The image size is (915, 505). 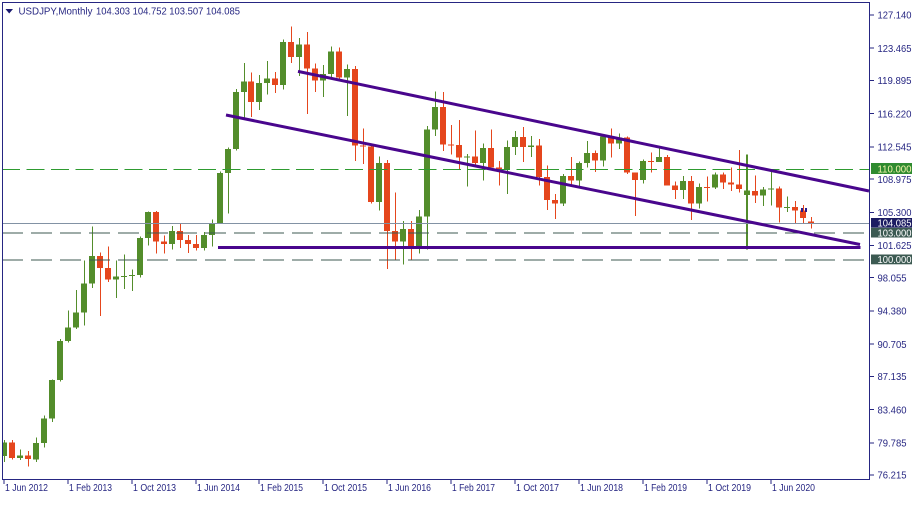 What do you see at coordinates (601, 488) in the screenshot?
I see `svg-text: 1 Jun 2018` at bounding box center [601, 488].